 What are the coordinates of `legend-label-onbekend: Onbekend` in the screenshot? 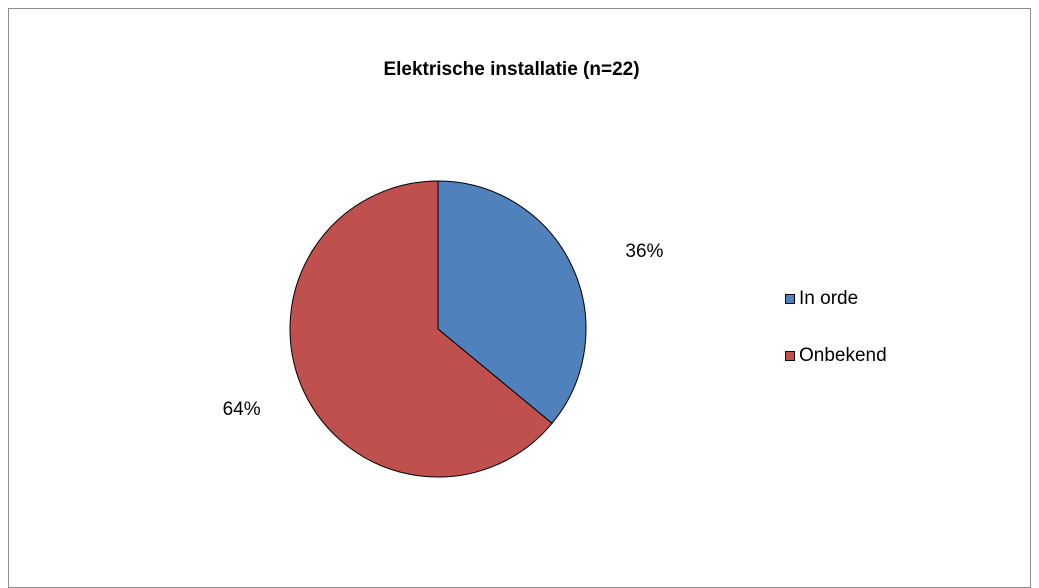 It's located at (843, 355).